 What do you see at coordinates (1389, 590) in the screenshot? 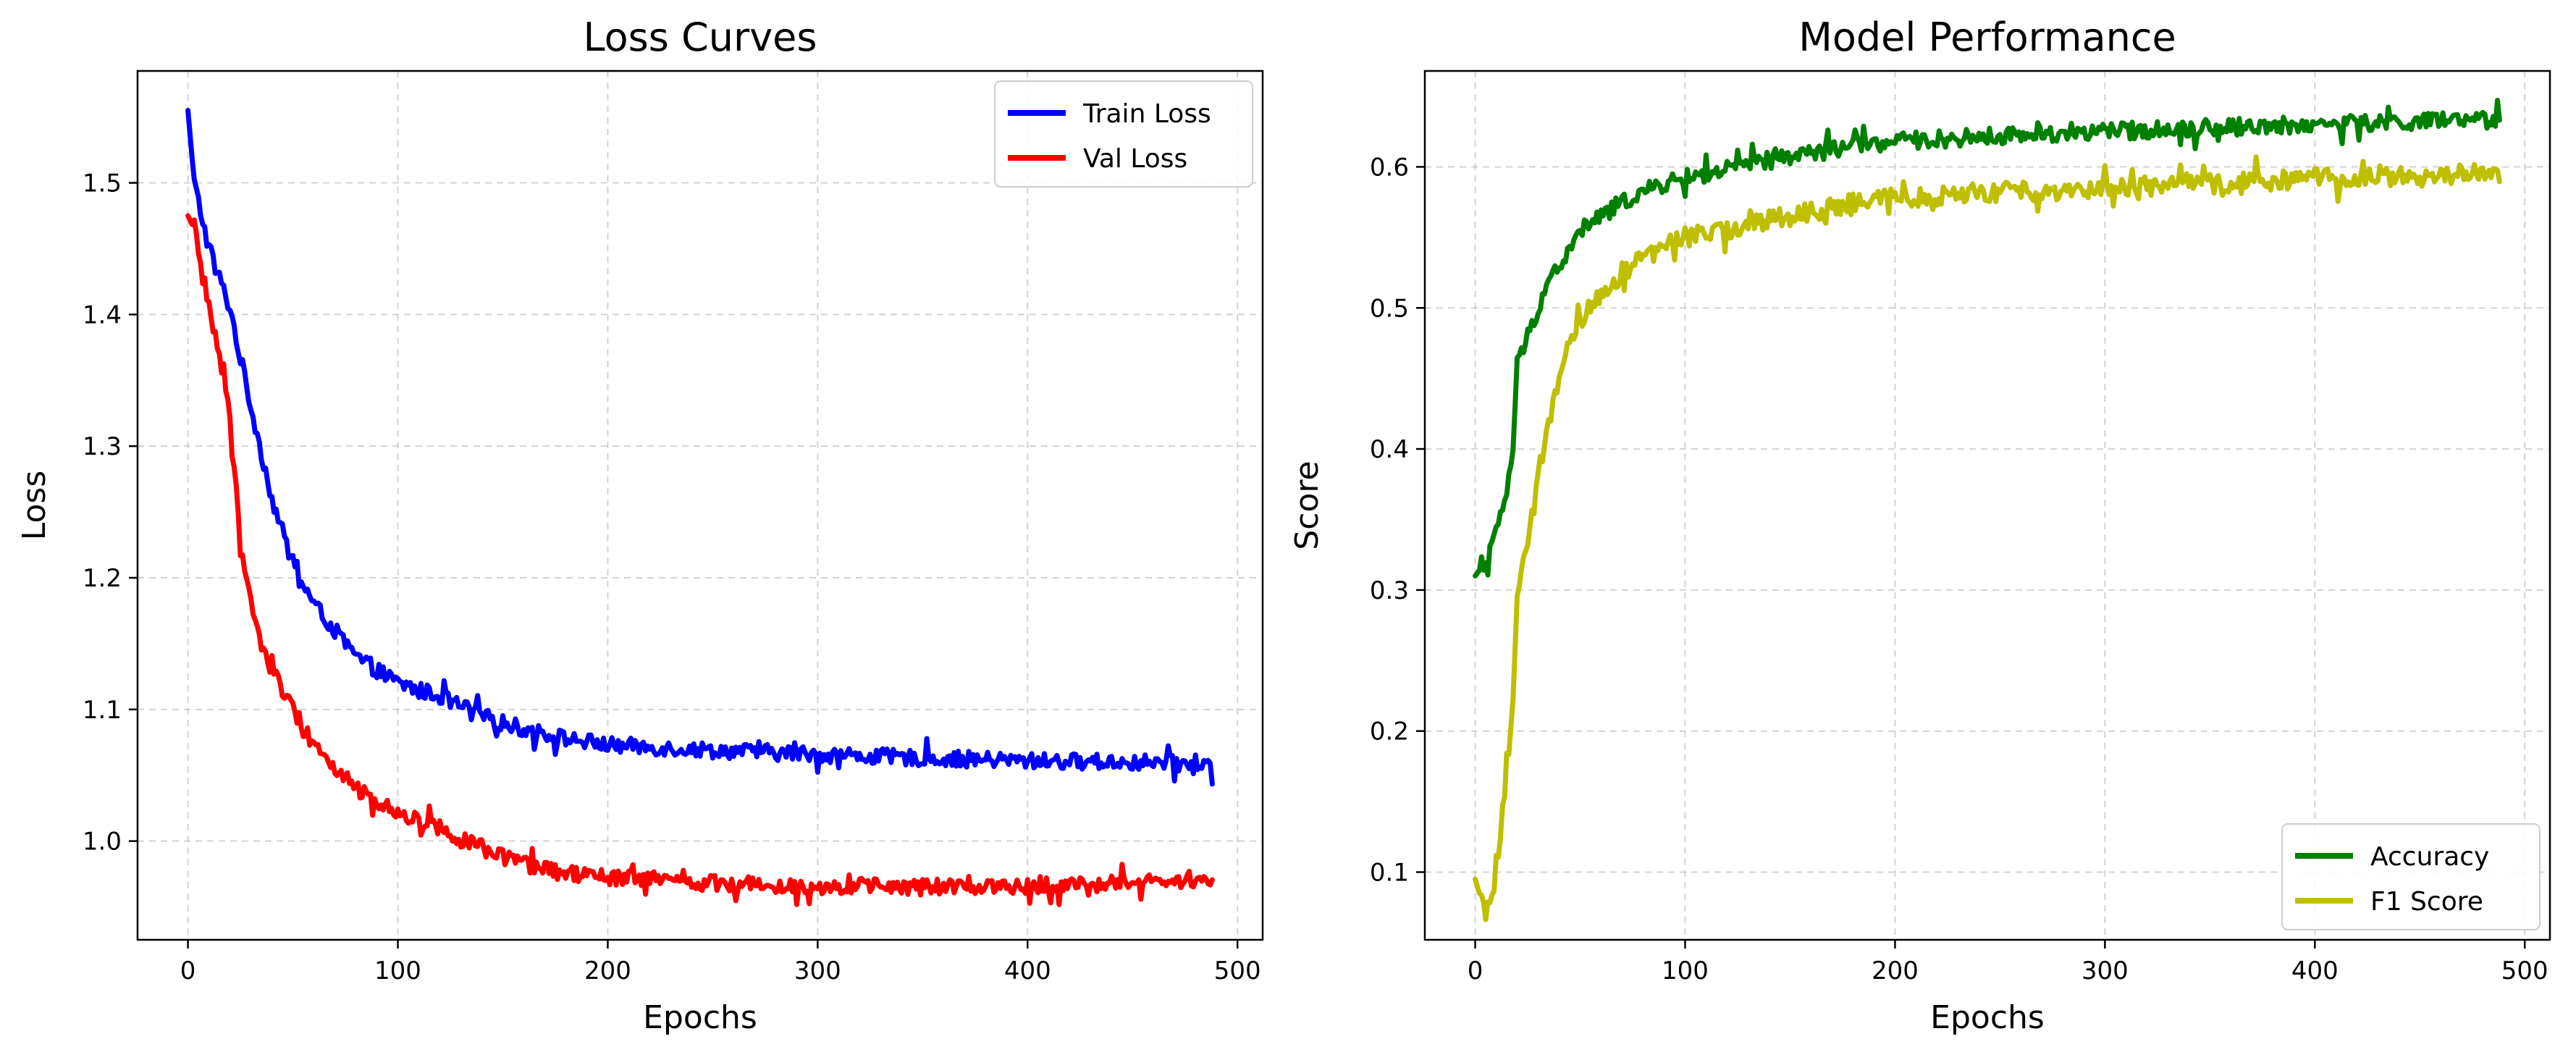
I see `y-tick-label: 0.3` at bounding box center [1389, 590].